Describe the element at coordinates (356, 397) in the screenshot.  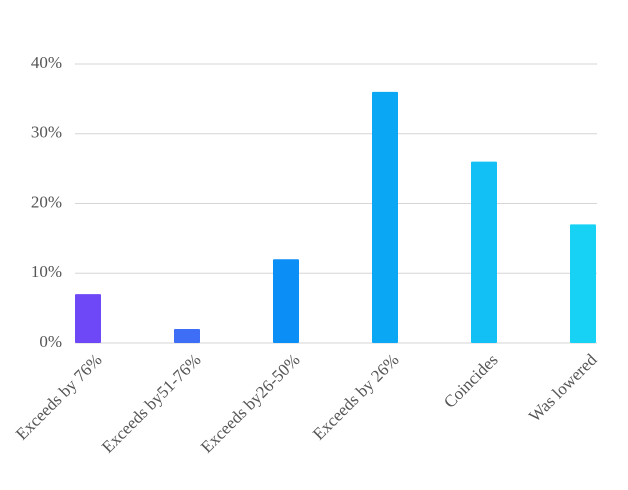
I see `x-tick-label: Exceeds by 26%` at that location.